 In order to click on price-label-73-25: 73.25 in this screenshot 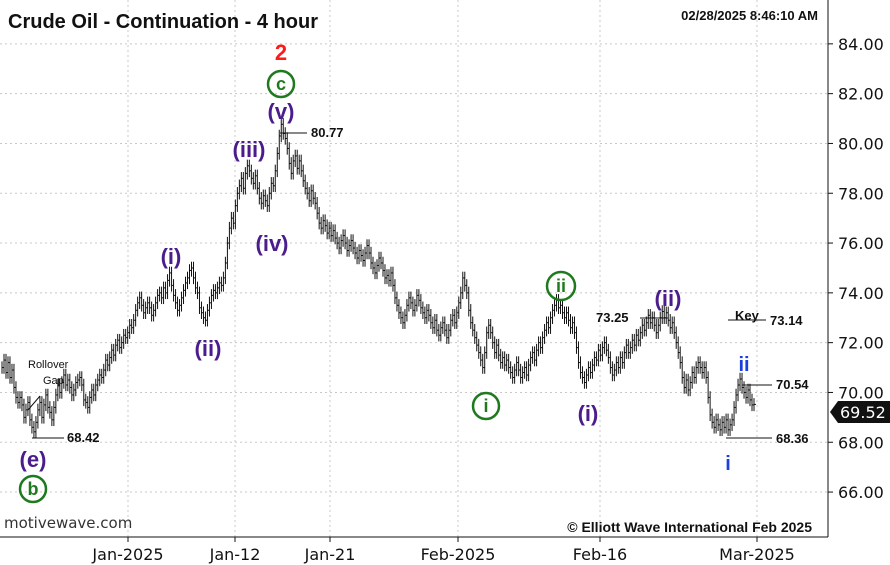, I will do `click(612, 317)`.